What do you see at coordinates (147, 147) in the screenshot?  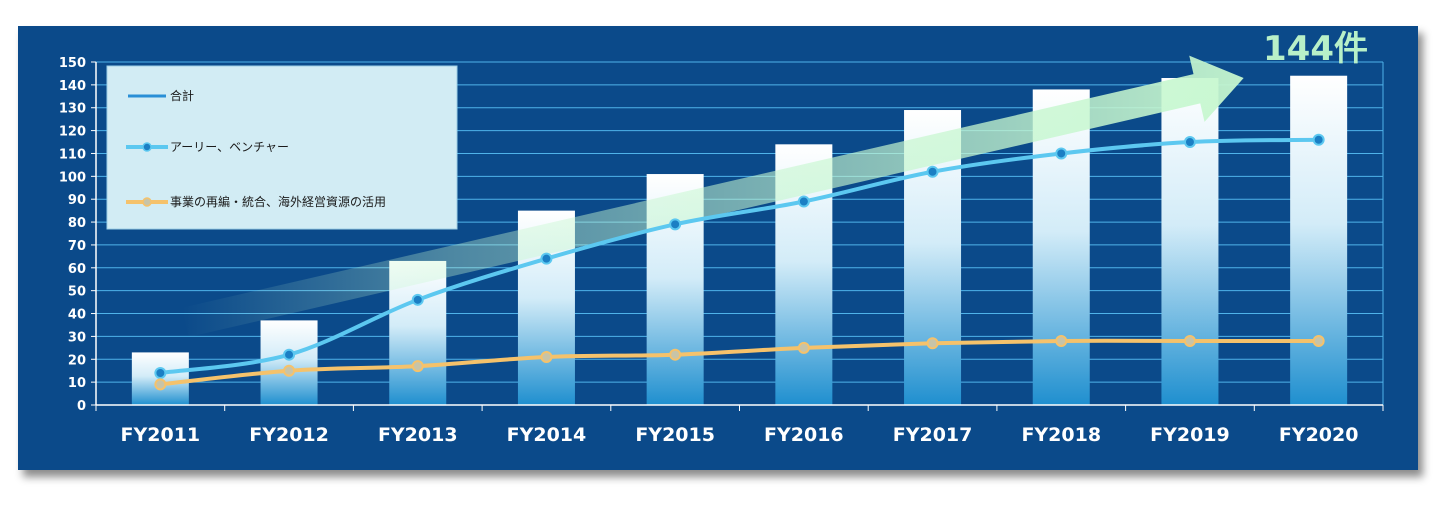 I see `legend-marker-early` at bounding box center [147, 147].